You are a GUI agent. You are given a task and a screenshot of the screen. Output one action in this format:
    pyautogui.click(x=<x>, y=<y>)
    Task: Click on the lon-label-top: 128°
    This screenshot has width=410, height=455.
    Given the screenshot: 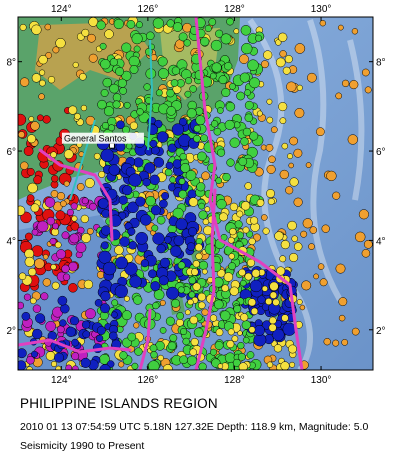 What is the action you would take?
    pyautogui.click(x=234, y=9)
    